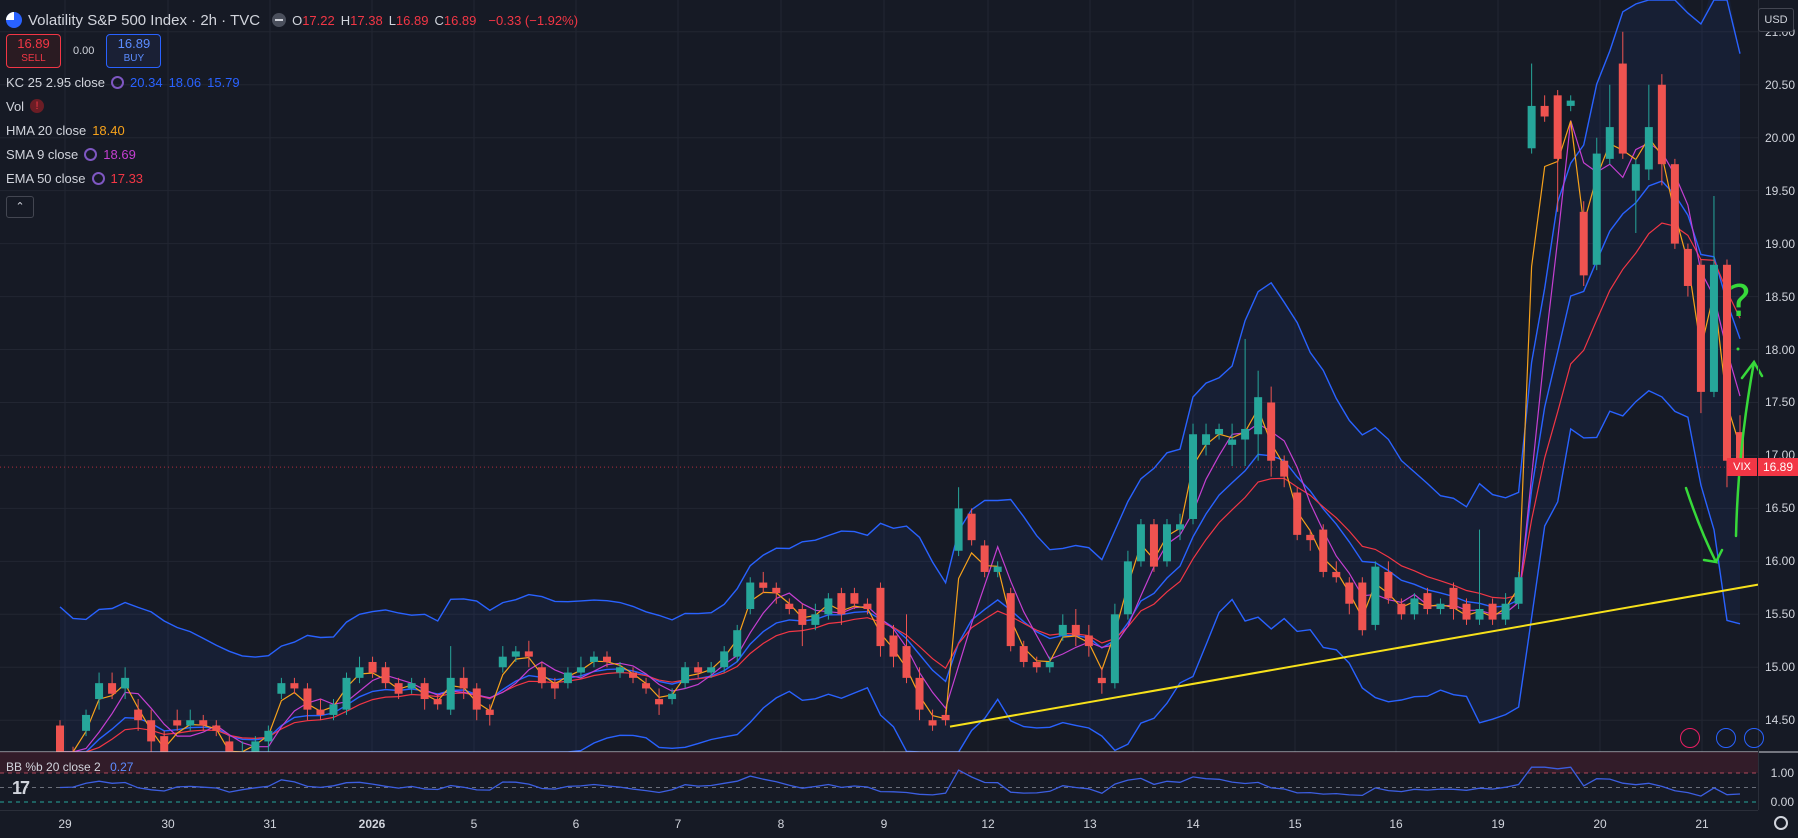  I want to click on ohlc-value: 17.38, so click(366, 20).